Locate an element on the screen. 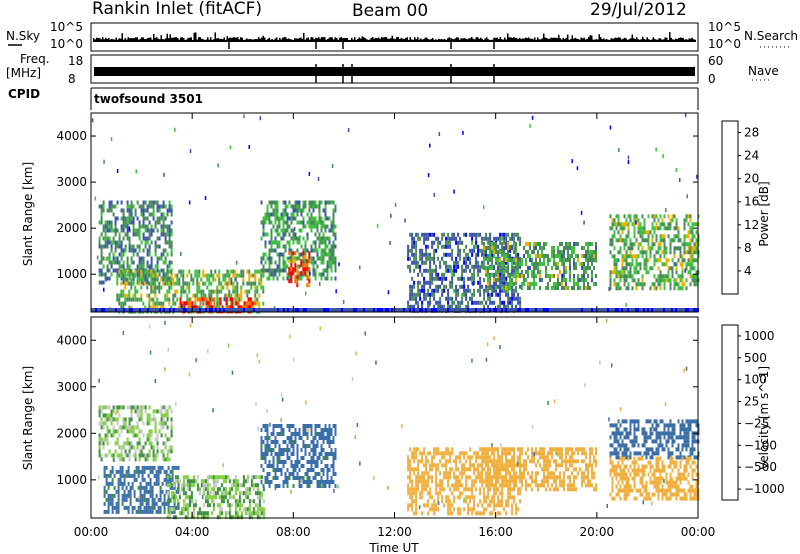 The width and height of the screenshot is (800, 554). y-tick-label: 4000 is located at coordinates (71, 136).